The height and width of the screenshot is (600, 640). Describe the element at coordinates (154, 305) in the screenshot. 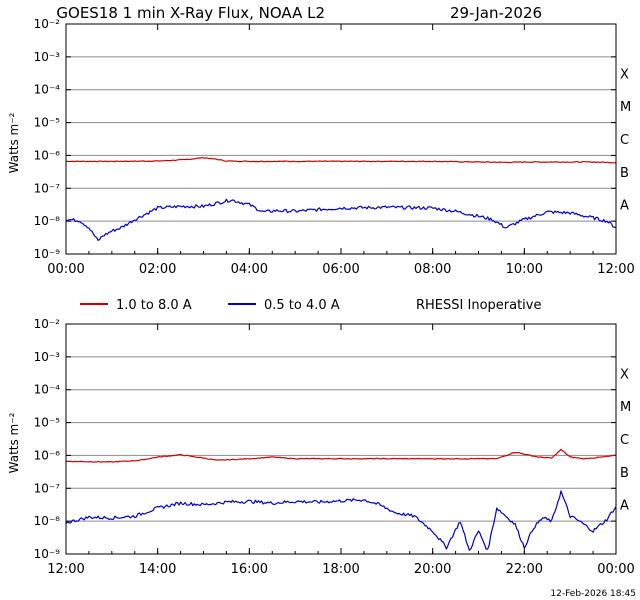

I see `legend-label-long: 1.0 to 8.0 A` at that location.